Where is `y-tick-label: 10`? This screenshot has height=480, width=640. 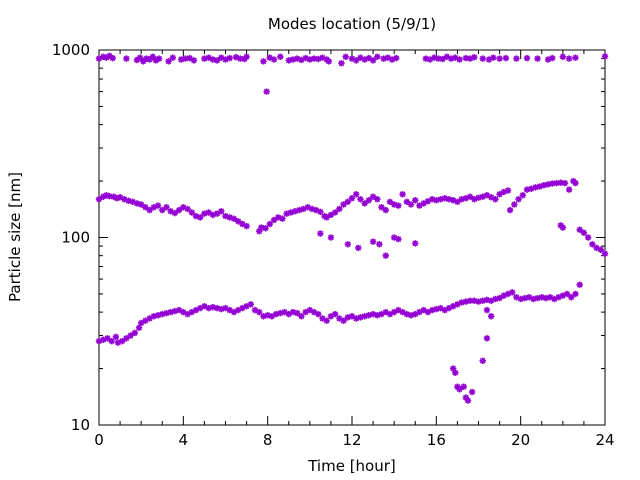
y-tick-label: 10 is located at coordinates (80, 425).